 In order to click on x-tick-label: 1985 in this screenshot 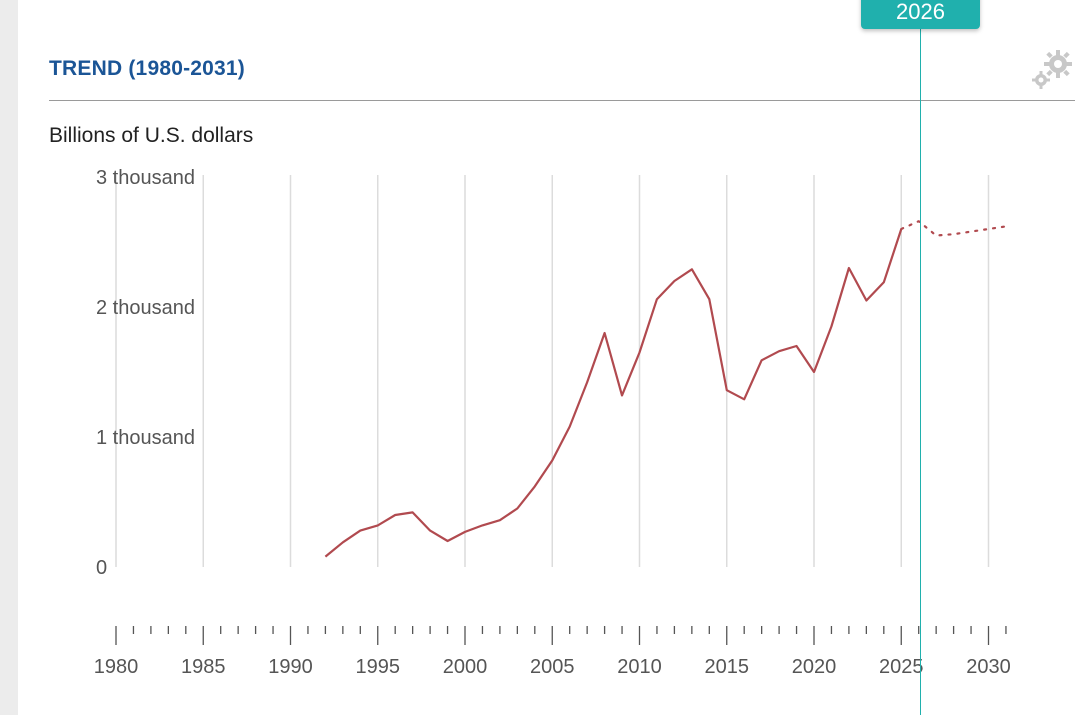, I will do `click(203, 667)`.